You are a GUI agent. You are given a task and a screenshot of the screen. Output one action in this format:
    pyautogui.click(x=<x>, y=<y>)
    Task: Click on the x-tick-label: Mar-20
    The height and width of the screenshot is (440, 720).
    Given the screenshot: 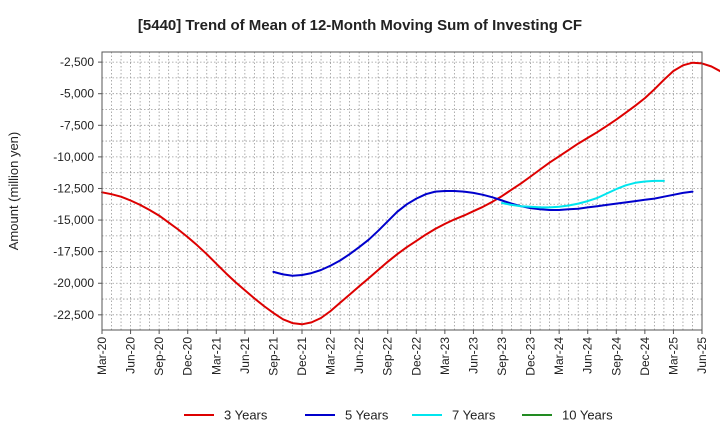 What is the action you would take?
    pyautogui.click(x=102, y=356)
    